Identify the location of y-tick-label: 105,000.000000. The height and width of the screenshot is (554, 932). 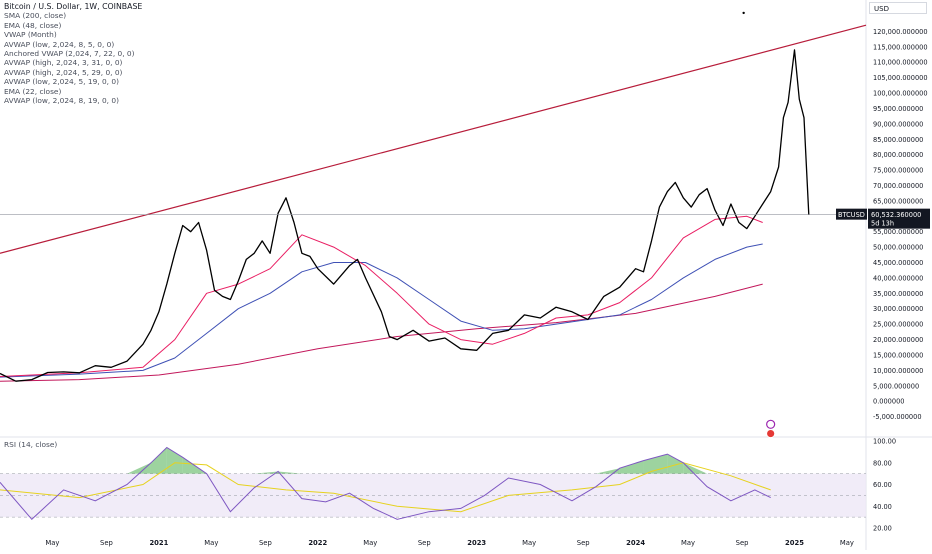
(900, 78).